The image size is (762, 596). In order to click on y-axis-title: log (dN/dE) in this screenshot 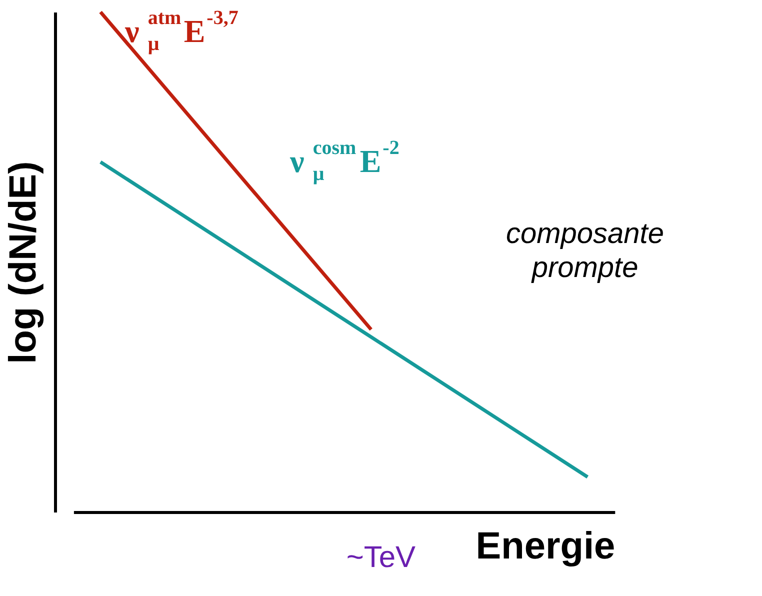, I will do `click(23, 262)`.